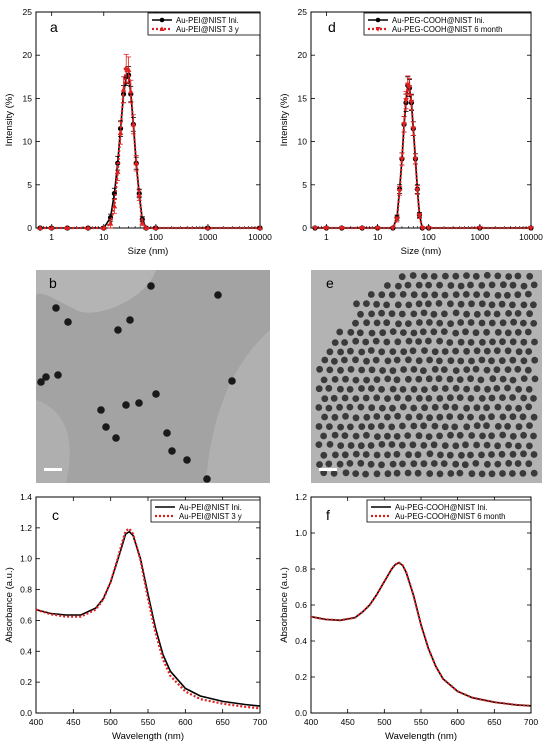 Image resolution: width=550 pixels, height=754 pixels. Describe the element at coordinates (26, 559) in the screenshot. I see `y-tick-label: 1.0` at that location.